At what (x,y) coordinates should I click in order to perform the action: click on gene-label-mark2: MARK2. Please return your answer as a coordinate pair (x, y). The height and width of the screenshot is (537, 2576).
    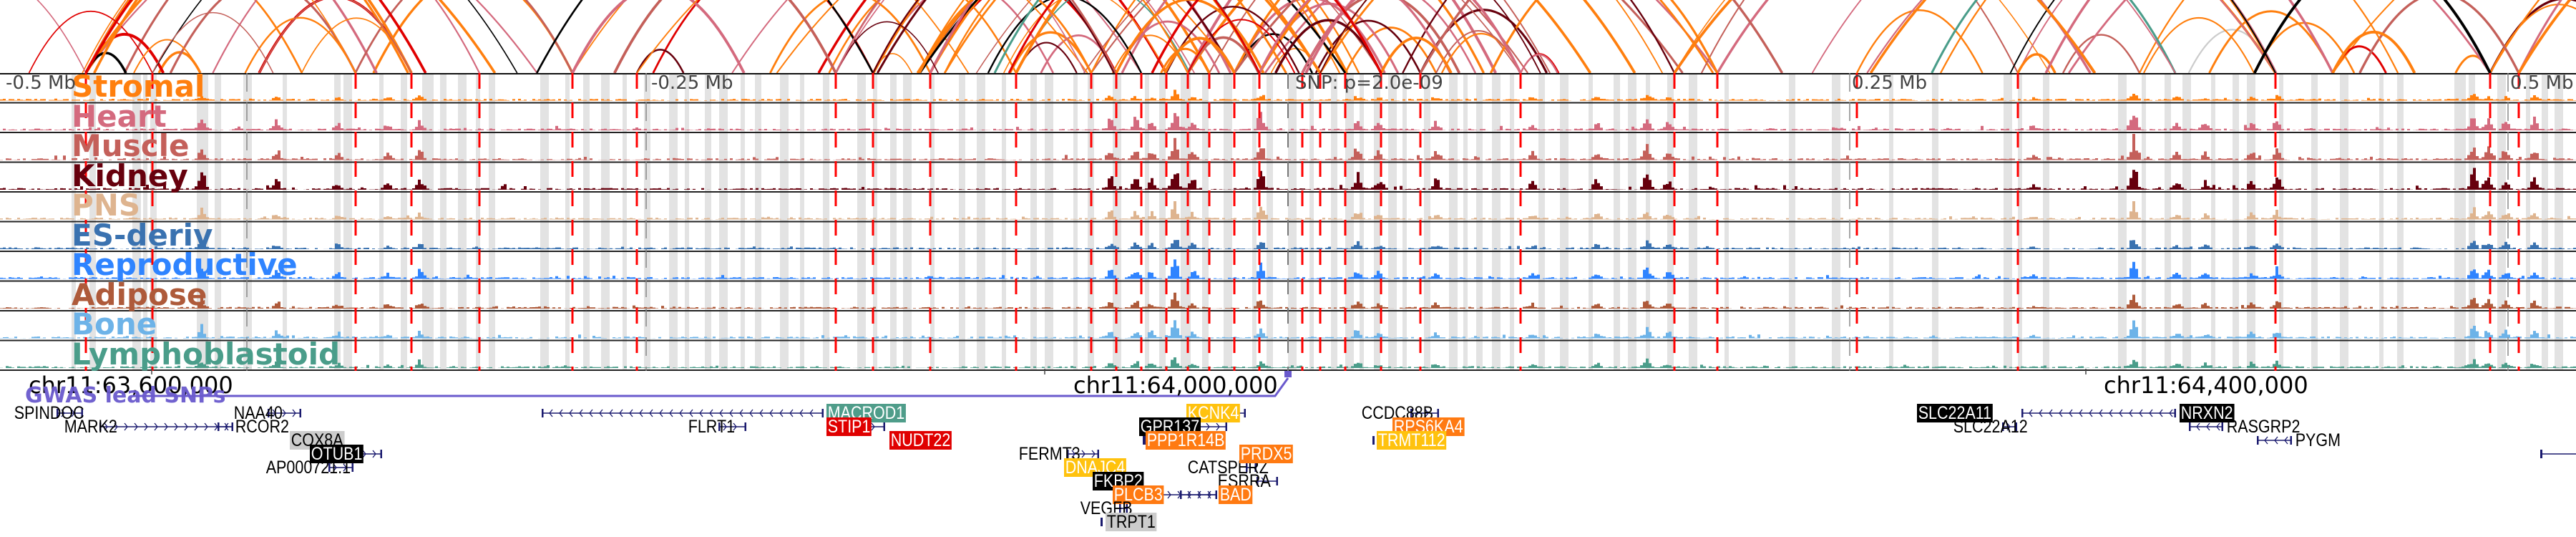
    Looking at the image, I should click on (90, 427).